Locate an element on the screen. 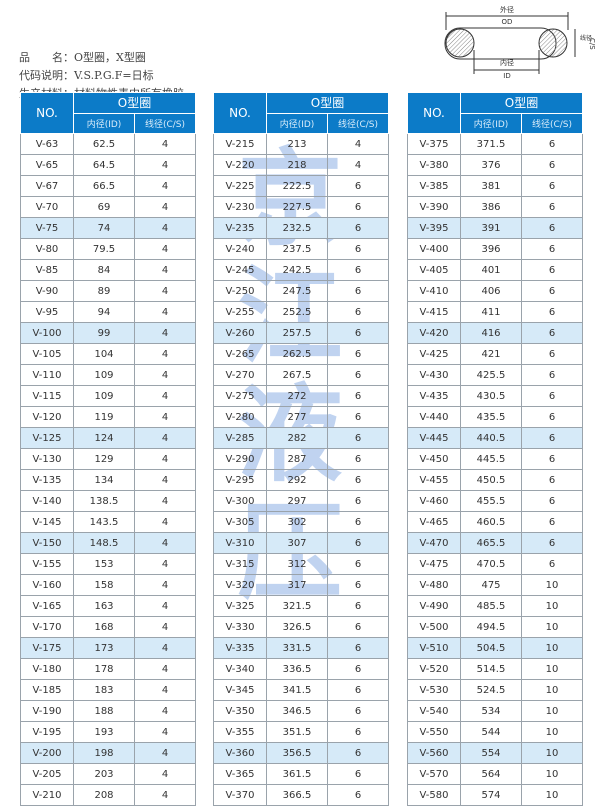  table-row: V-295 292 6 is located at coordinates (301, 480).